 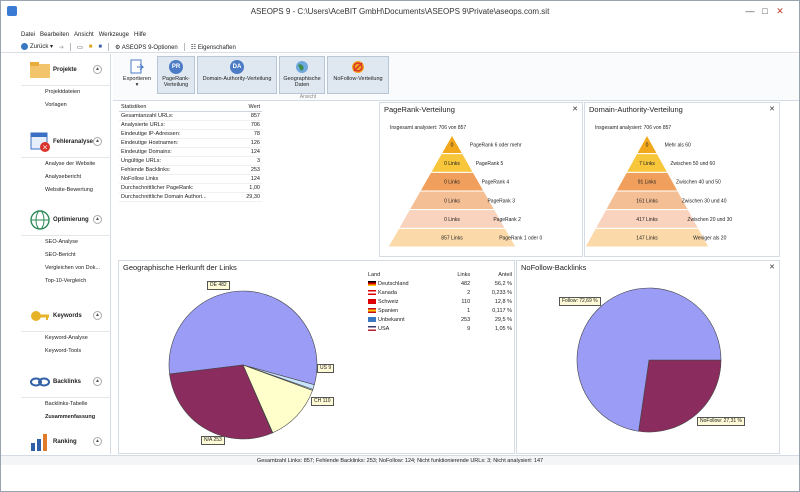 What do you see at coordinates (69, 190) in the screenshot?
I see `sidebar-item-website-bewertung: Website-Bewertung` at bounding box center [69, 190].